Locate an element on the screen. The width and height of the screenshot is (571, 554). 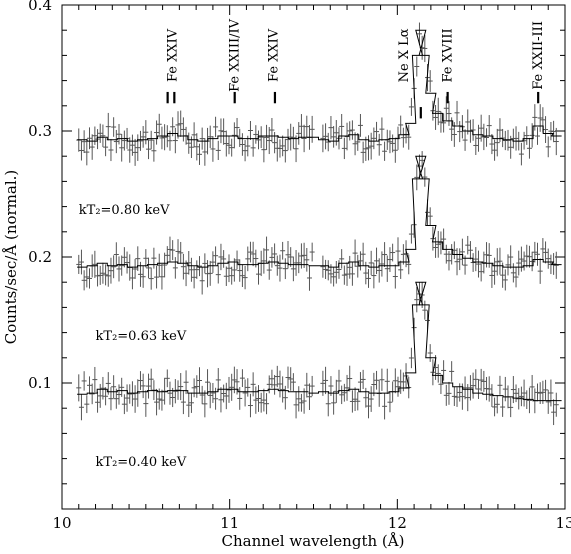
series-labels: kT₂=0.80 keV kT₂=0.63 keV kT₂=0.40 keV is located at coordinates (133, 336).